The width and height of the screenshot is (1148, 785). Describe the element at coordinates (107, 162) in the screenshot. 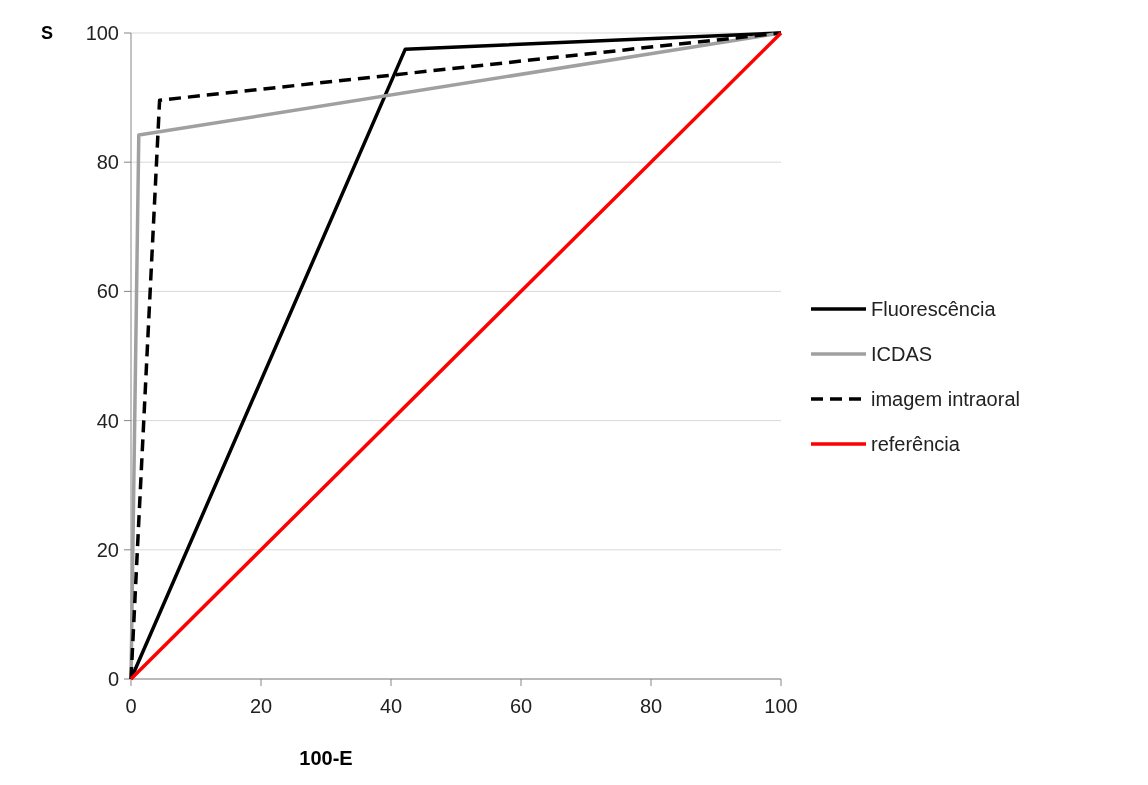

I see `y-tick-label: 80` at that location.